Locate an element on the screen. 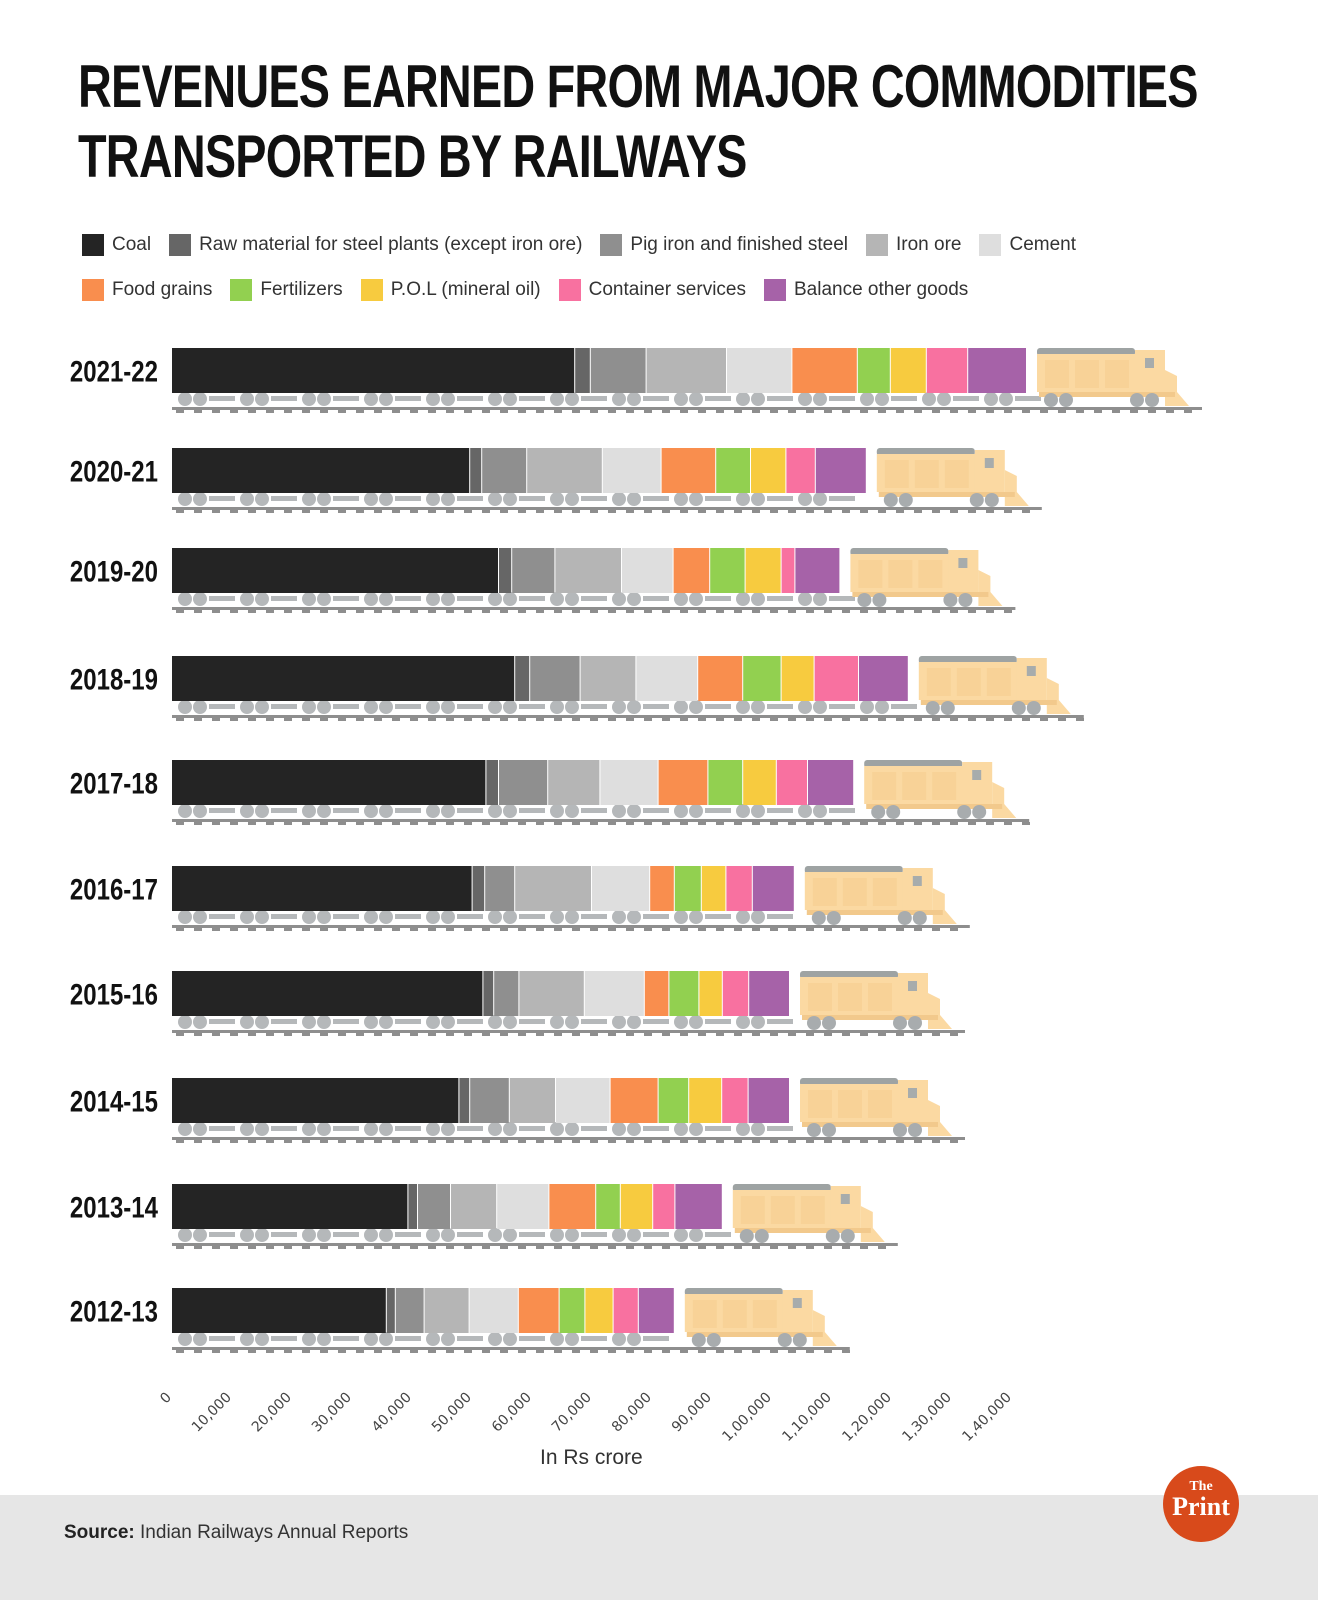  legend-label: P.O.L (mineral oil) is located at coordinates (465, 289).